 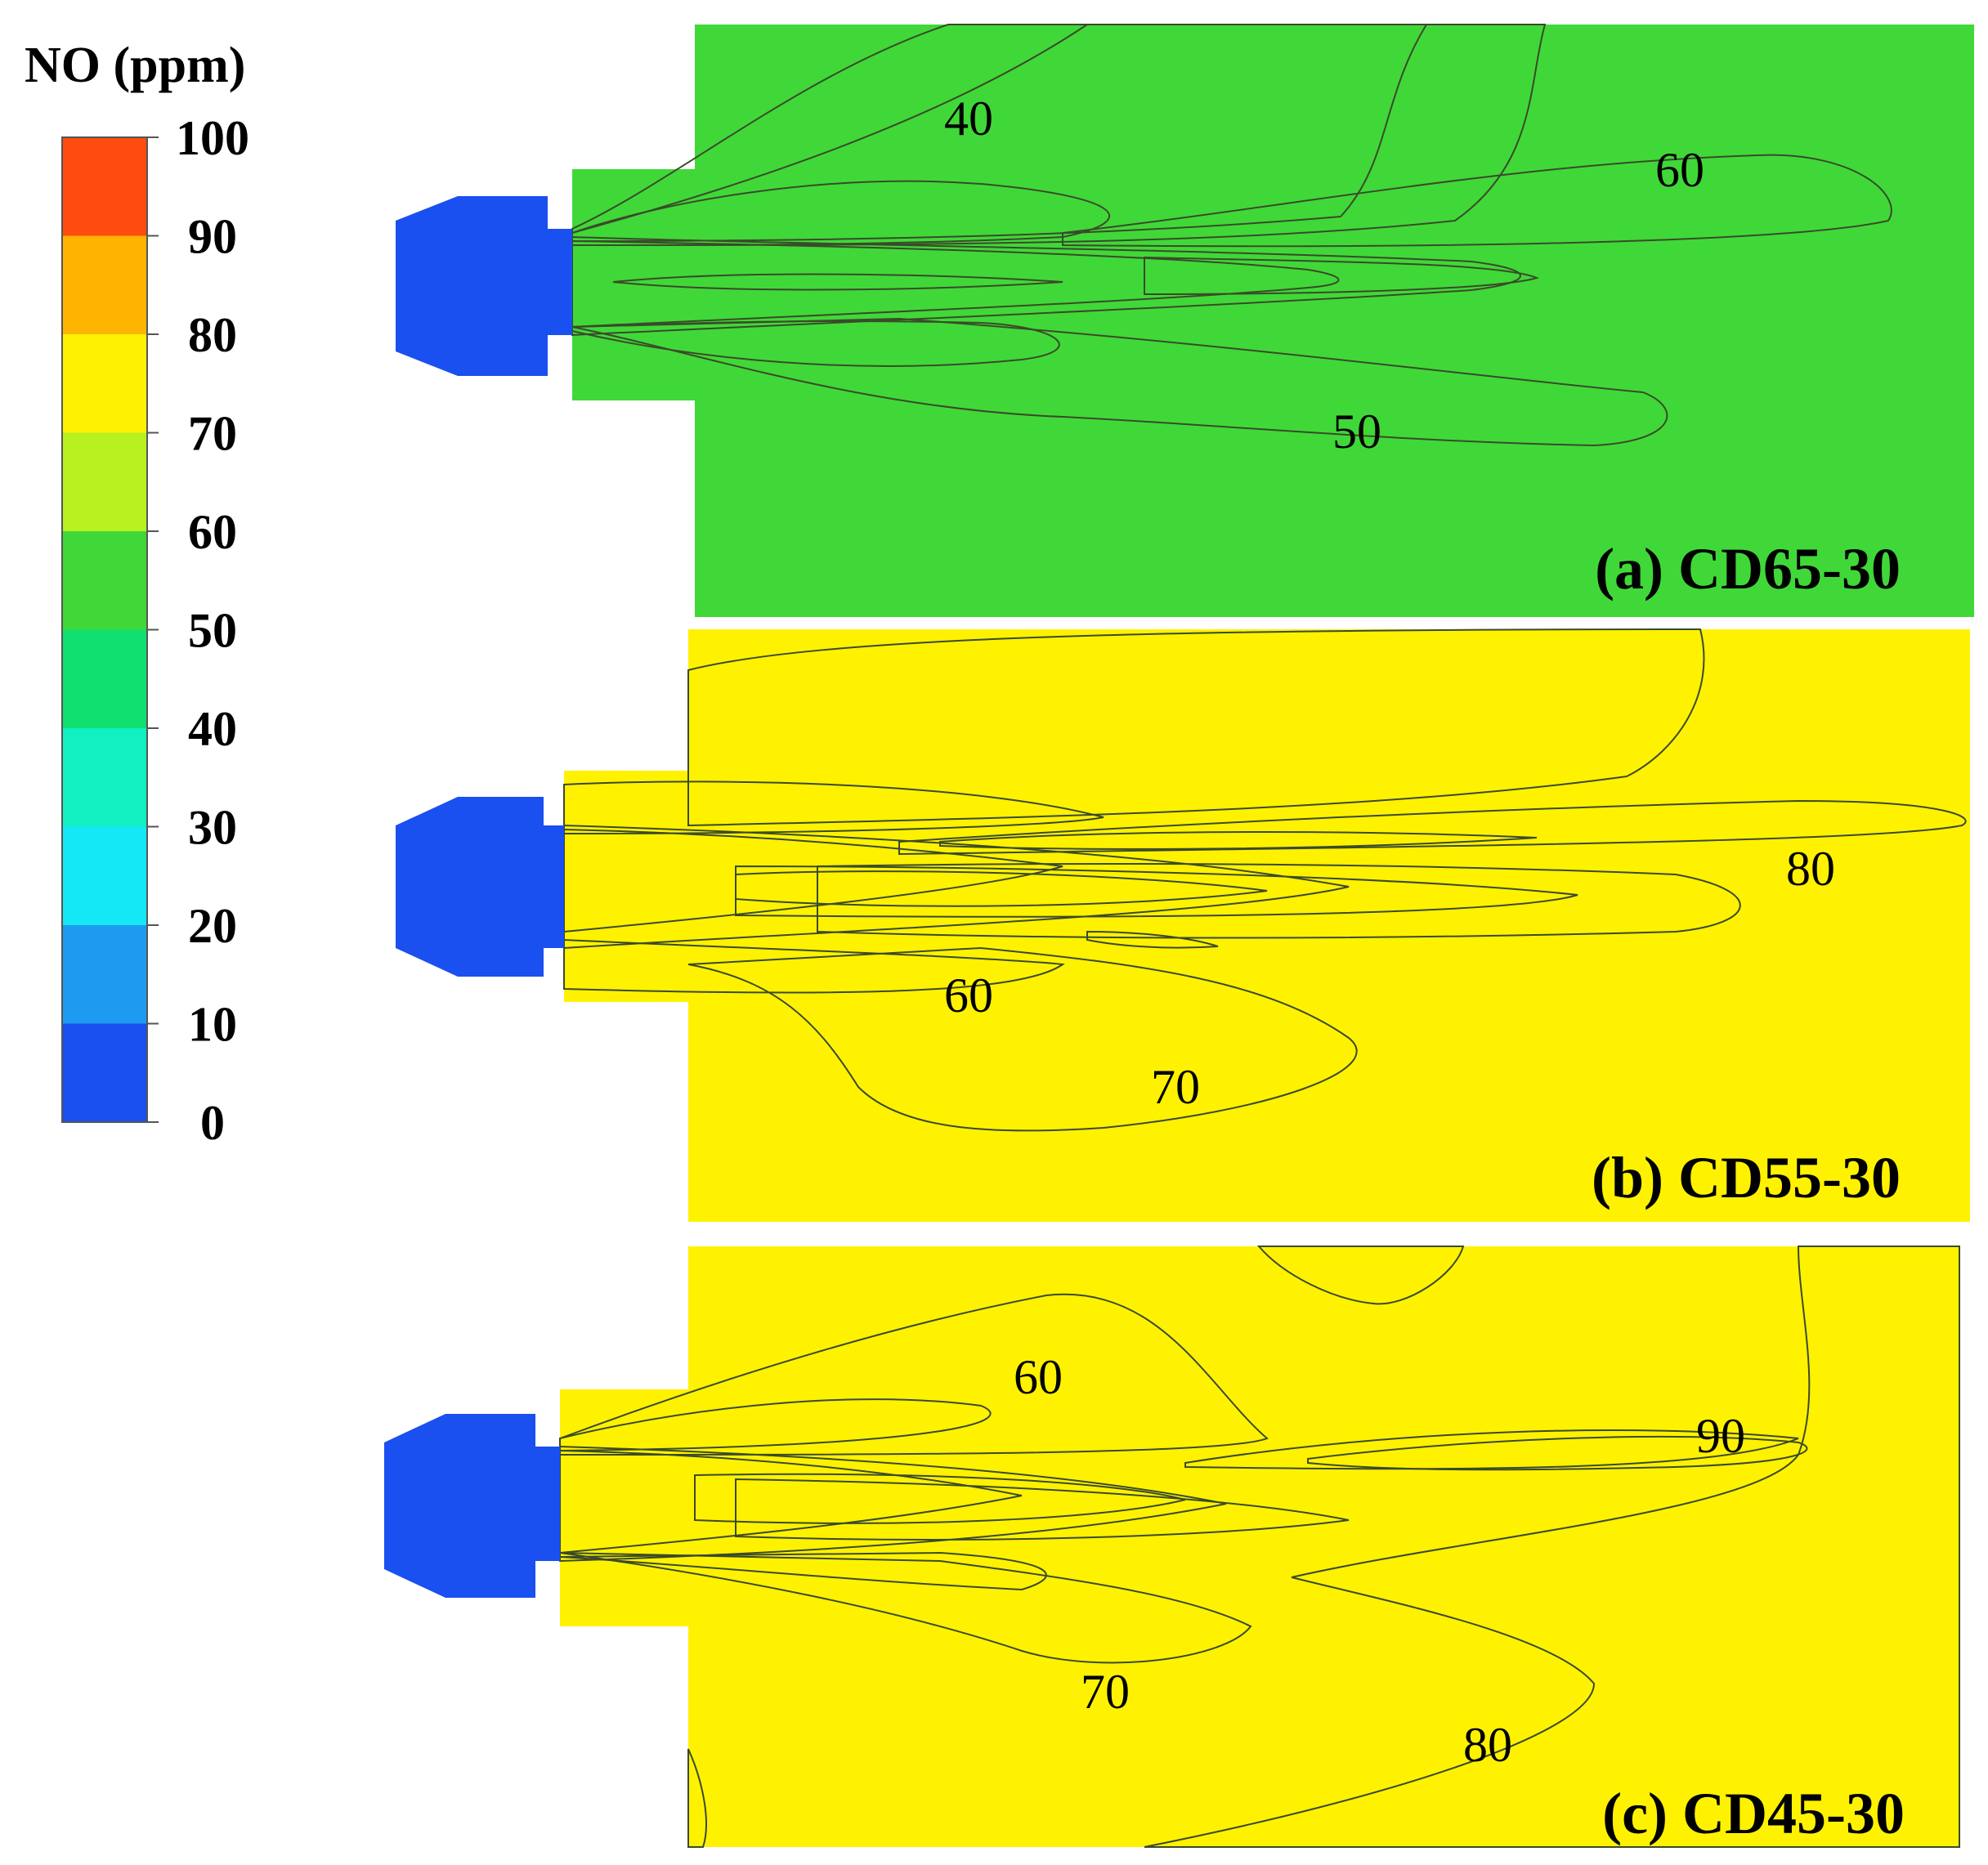 What do you see at coordinates (914, 1375) in the screenshot?
I see `panel-c-region-60-70-top` at bounding box center [914, 1375].